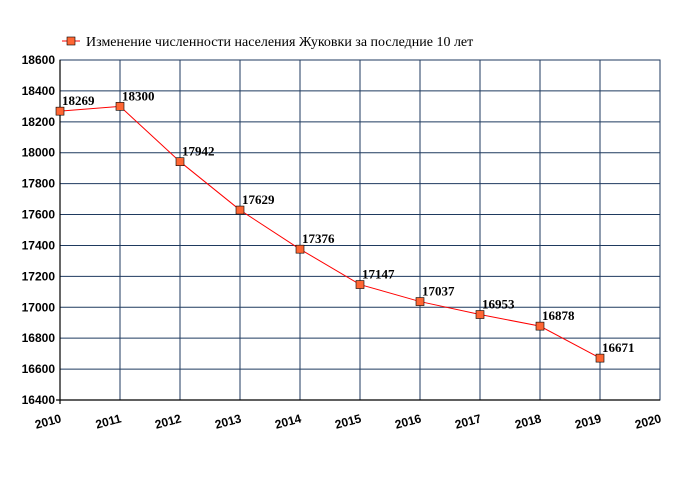  Describe the element at coordinates (318, 238) in the screenshot. I see `data-label: 17376` at that location.